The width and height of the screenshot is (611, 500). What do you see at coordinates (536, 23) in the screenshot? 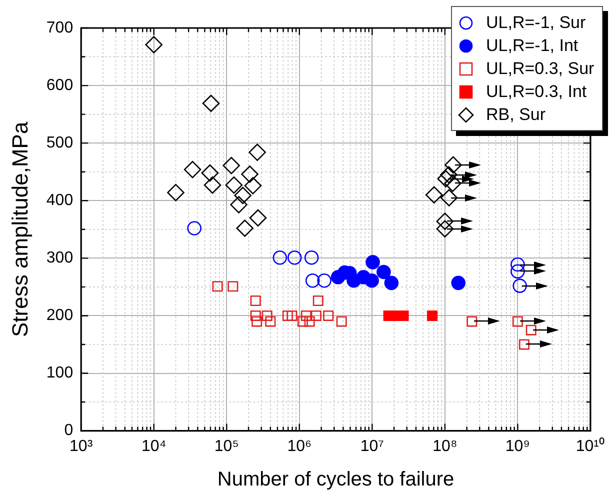
I see `legend-label: UL,R=-1, Sur` at bounding box center [536, 23].